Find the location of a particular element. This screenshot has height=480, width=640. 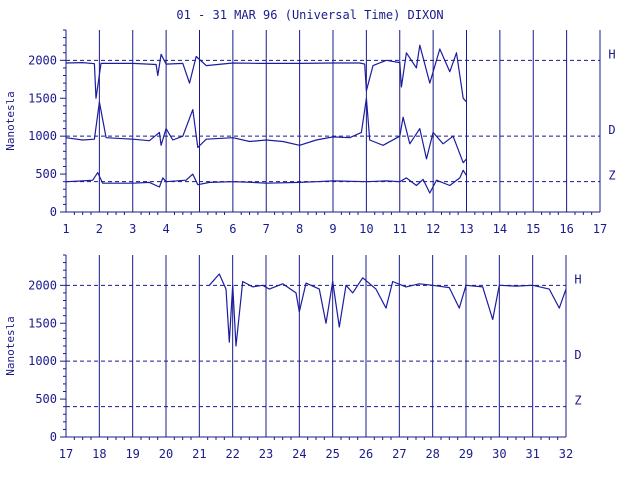

bottom-x-tick-label: 19 is located at coordinates (132, 454).